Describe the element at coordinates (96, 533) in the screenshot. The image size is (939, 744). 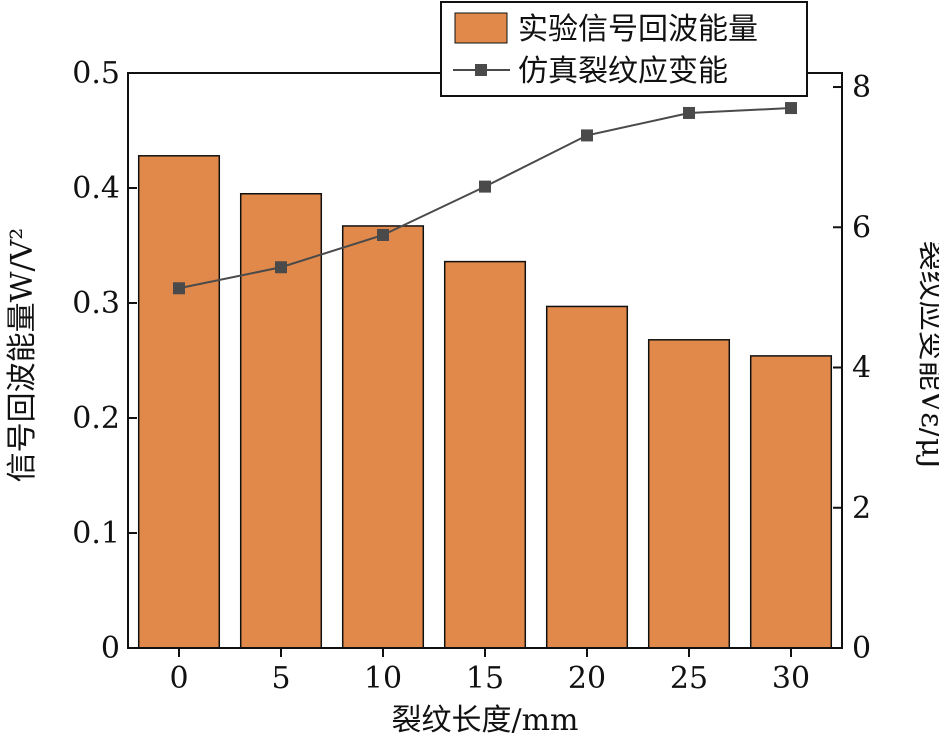
I see `y-left-tick-label: 0.1` at that location.